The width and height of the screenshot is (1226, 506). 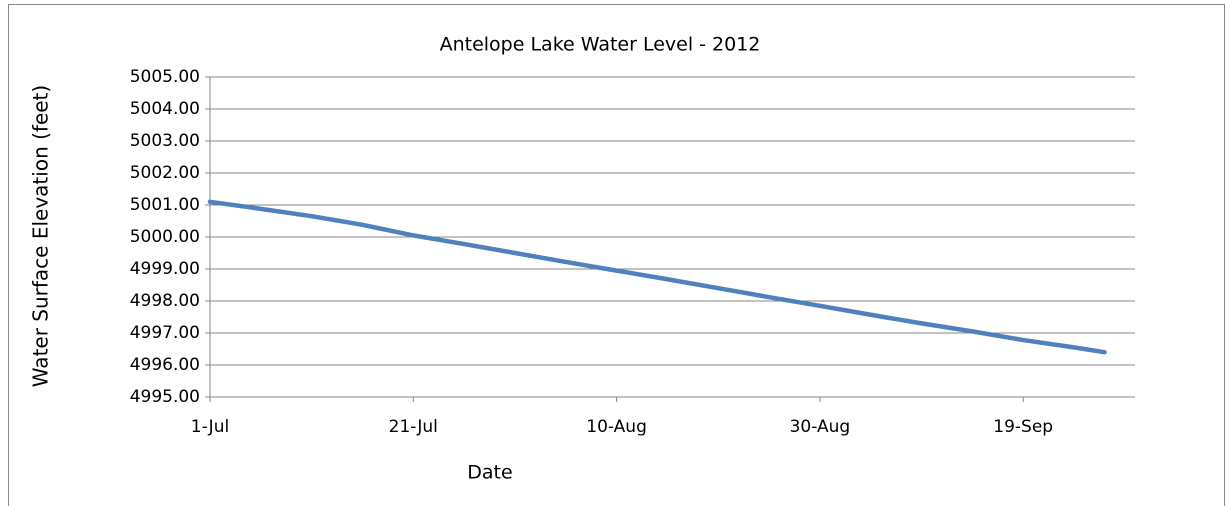 What do you see at coordinates (489, 473) in the screenshot?
I see `x-axis-label: Date` at bounding box center [489, 473].